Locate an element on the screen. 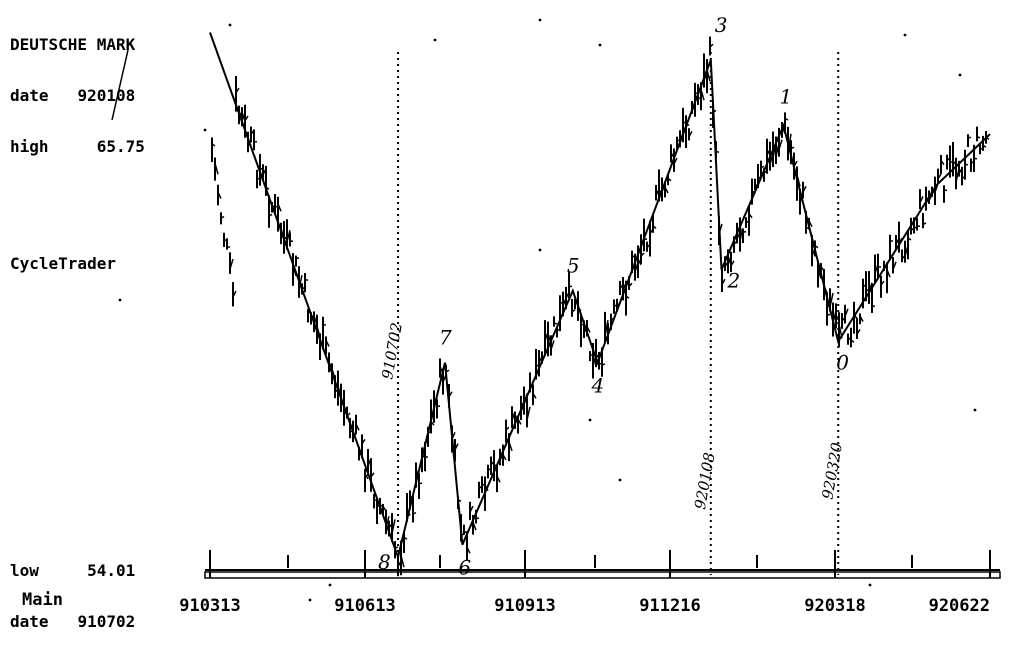  wave-label-7: 7 is located at coordinates (445, 338).